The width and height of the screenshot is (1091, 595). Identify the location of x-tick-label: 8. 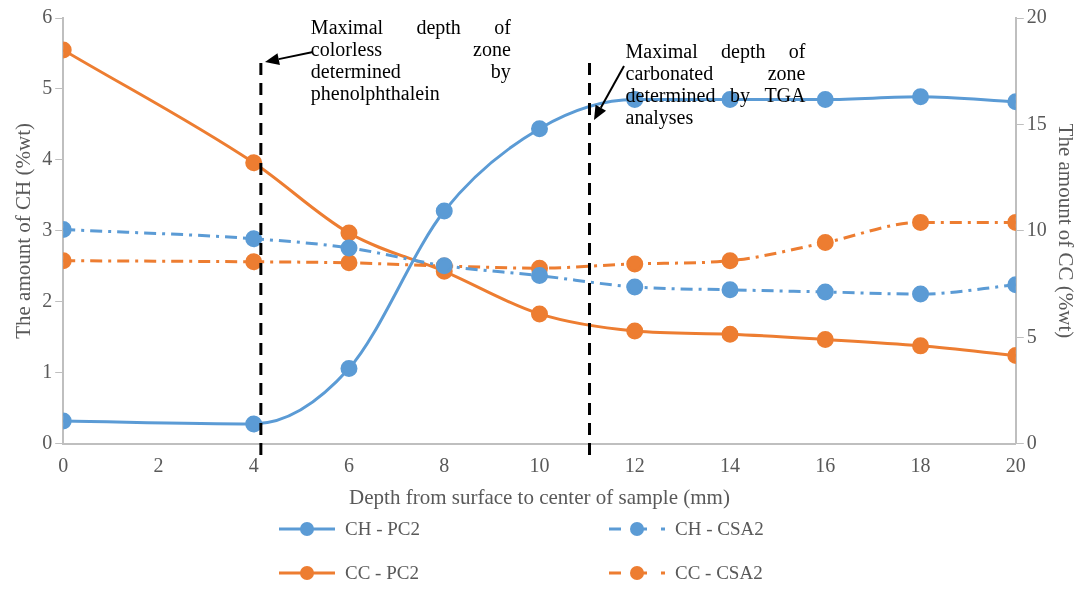
(444, 465).